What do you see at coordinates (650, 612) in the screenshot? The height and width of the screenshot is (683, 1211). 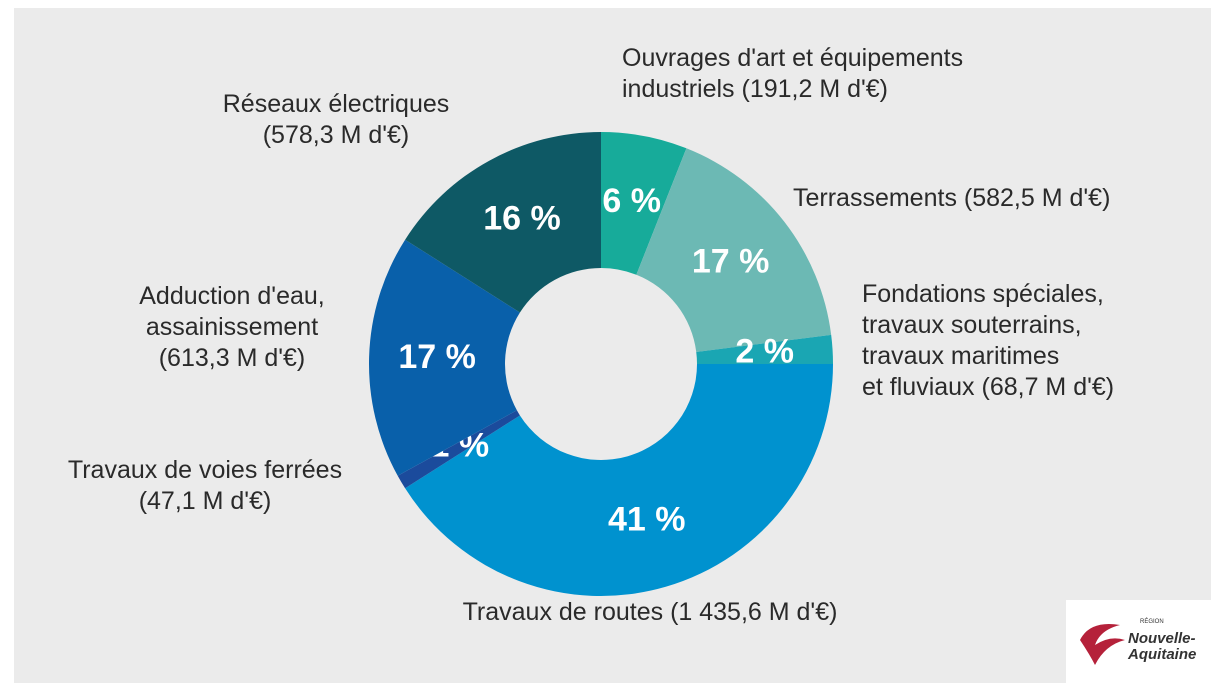 I see `category-label: Travaux de routes (1 435,6 M d'€)` at bounding box center [650, 612].